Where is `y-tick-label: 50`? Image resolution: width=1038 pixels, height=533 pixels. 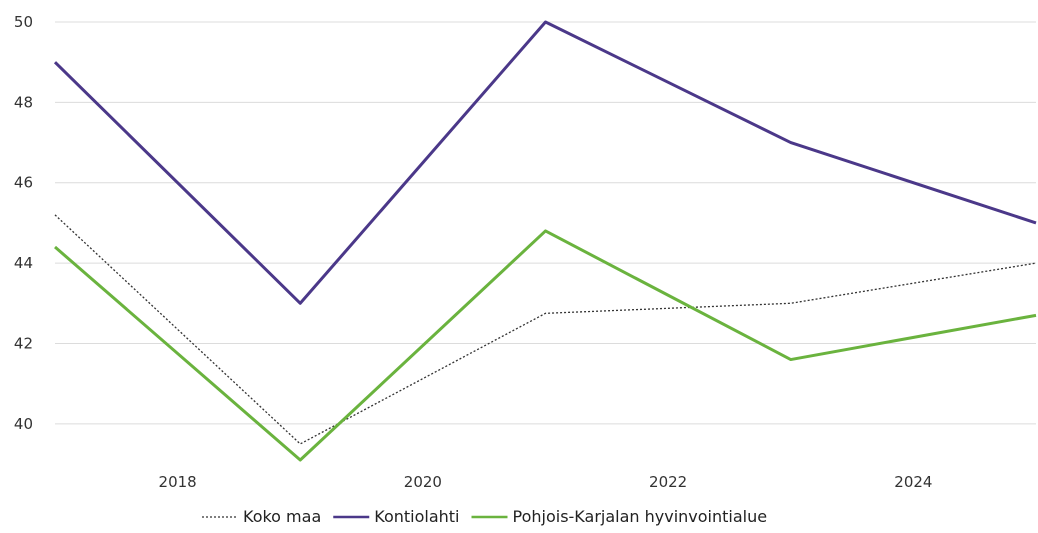
y-tick-label: 50 is located at coordinates (23, 22).